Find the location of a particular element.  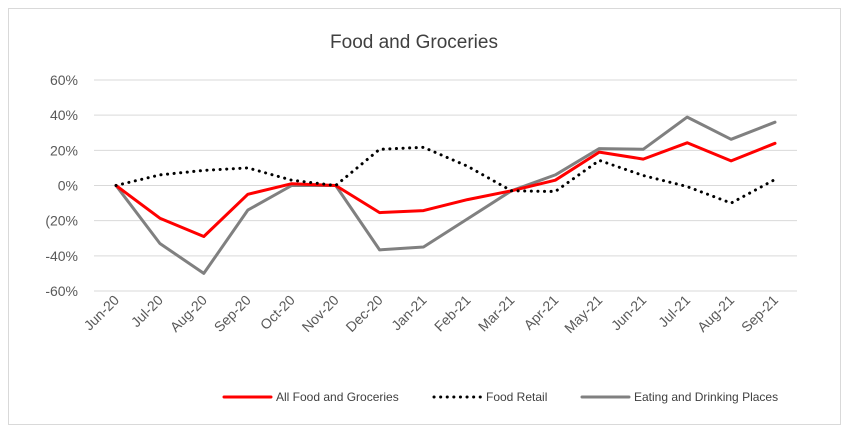

x-tick-label: Dec-20 is located at coordinates (363, 313).